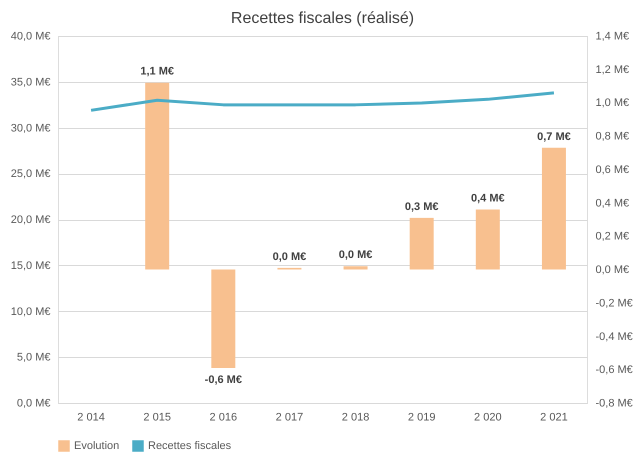 The width and height of the screenshot is (643, 464). Describe the element at coordinates (30, 36) in the screenshot. I see `y-tick-label: 40,0 M€` at that location.